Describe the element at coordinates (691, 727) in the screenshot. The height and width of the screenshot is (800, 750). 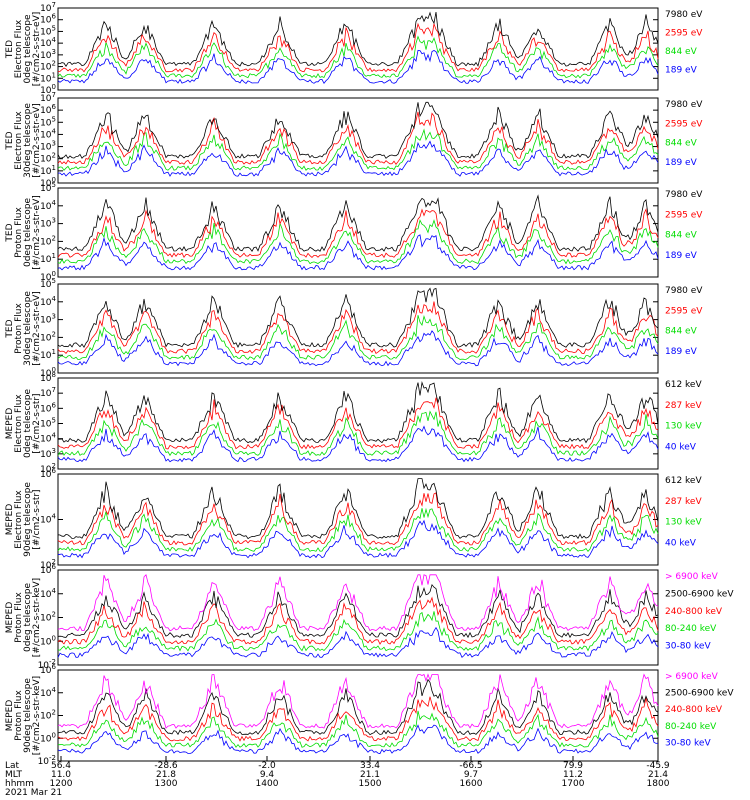
I see `legend-entry: 80-240 keV` at that location.